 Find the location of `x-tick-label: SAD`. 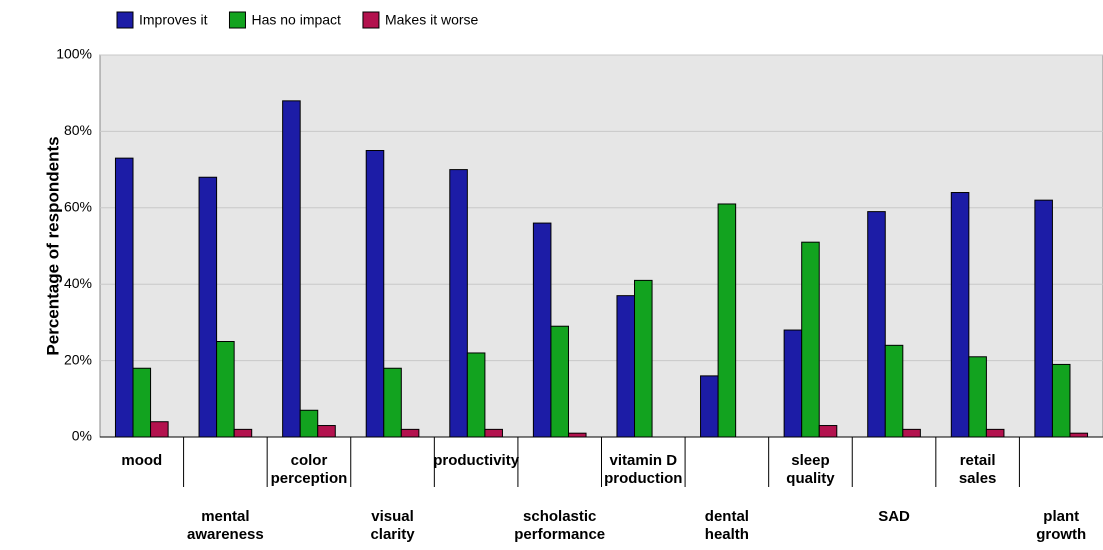

x-tick-label: SAD is located at coordinates (894, 516).